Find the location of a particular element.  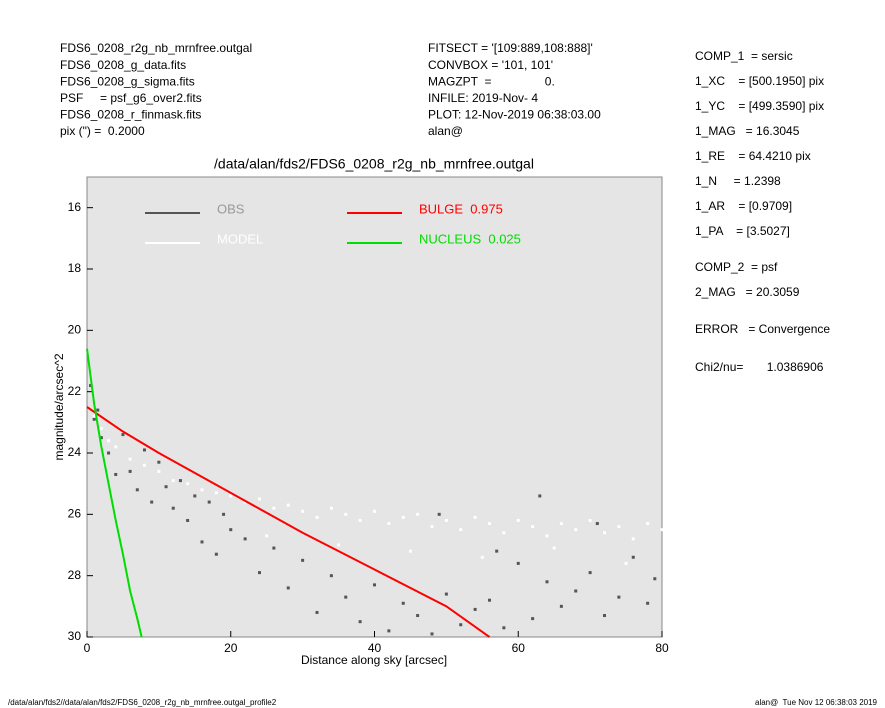

header-left-line: FDS6_0208_r_finmask.fits is located at coordinates (130, 115).